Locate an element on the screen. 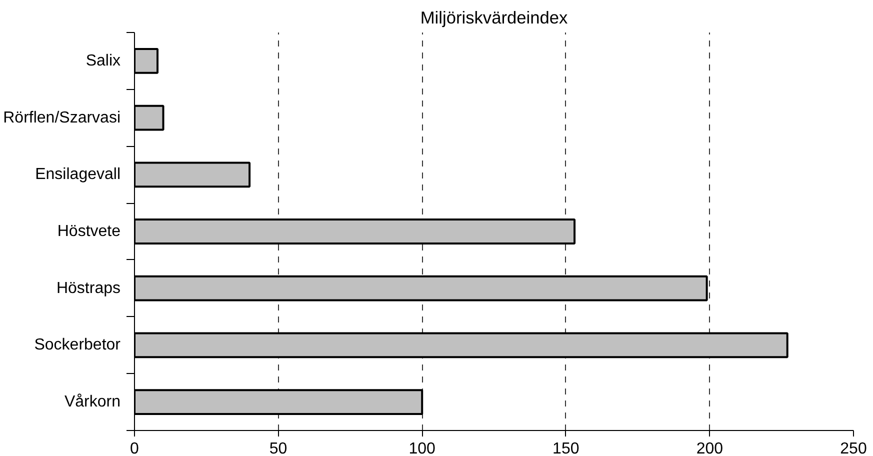 The height and width of the screenshot is (456, 873). x-tick-label: 150 is located at coordinates (566, 448).